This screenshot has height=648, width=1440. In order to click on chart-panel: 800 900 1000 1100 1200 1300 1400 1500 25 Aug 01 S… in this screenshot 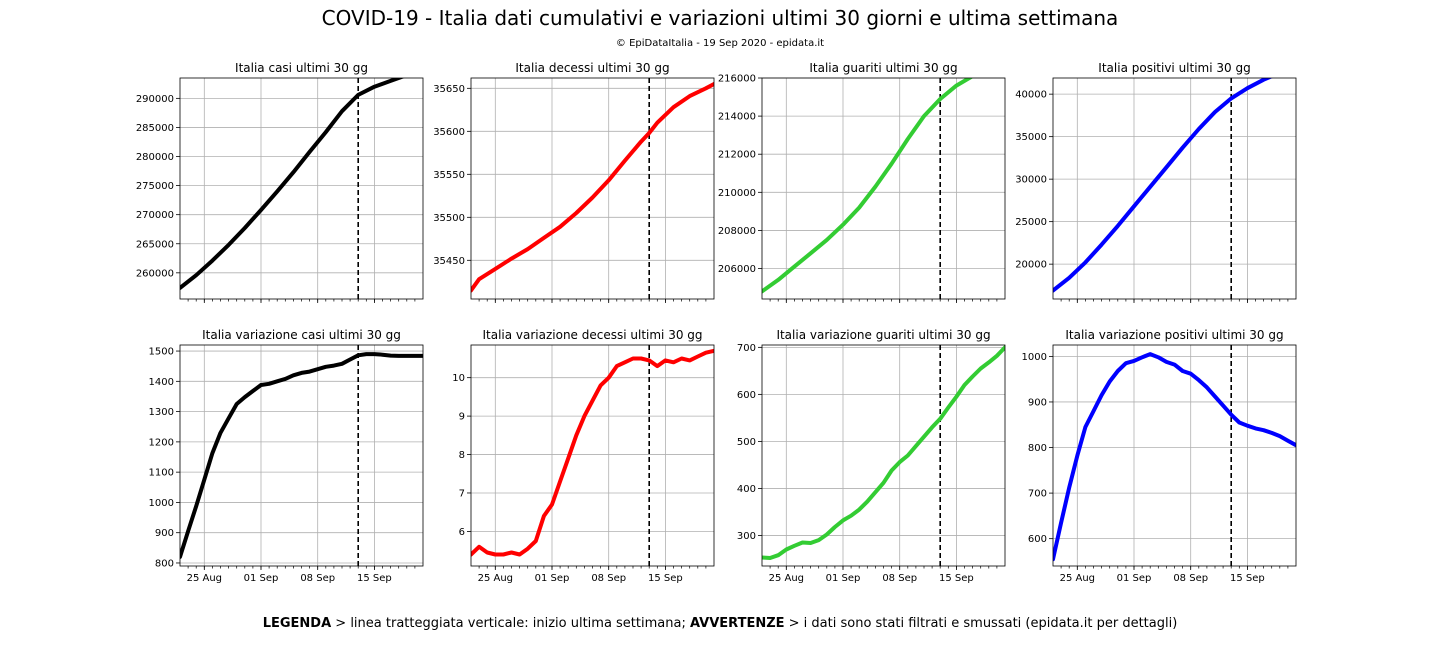, I will do `click(286, 456)`.